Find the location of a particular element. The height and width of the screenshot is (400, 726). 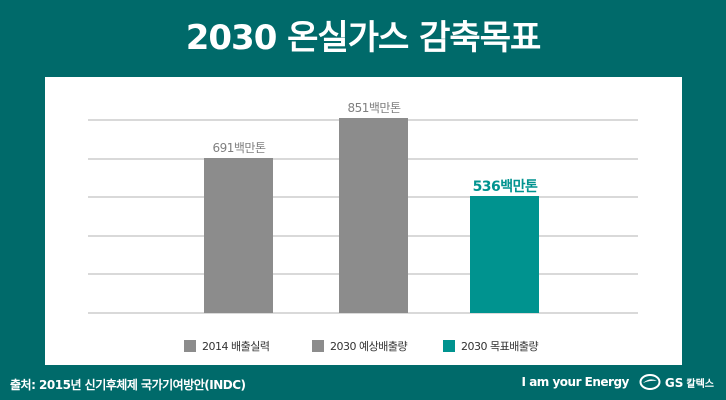

brand-footer: I am your Energy GS 칼텍스 is located at coordinates (618, 382).